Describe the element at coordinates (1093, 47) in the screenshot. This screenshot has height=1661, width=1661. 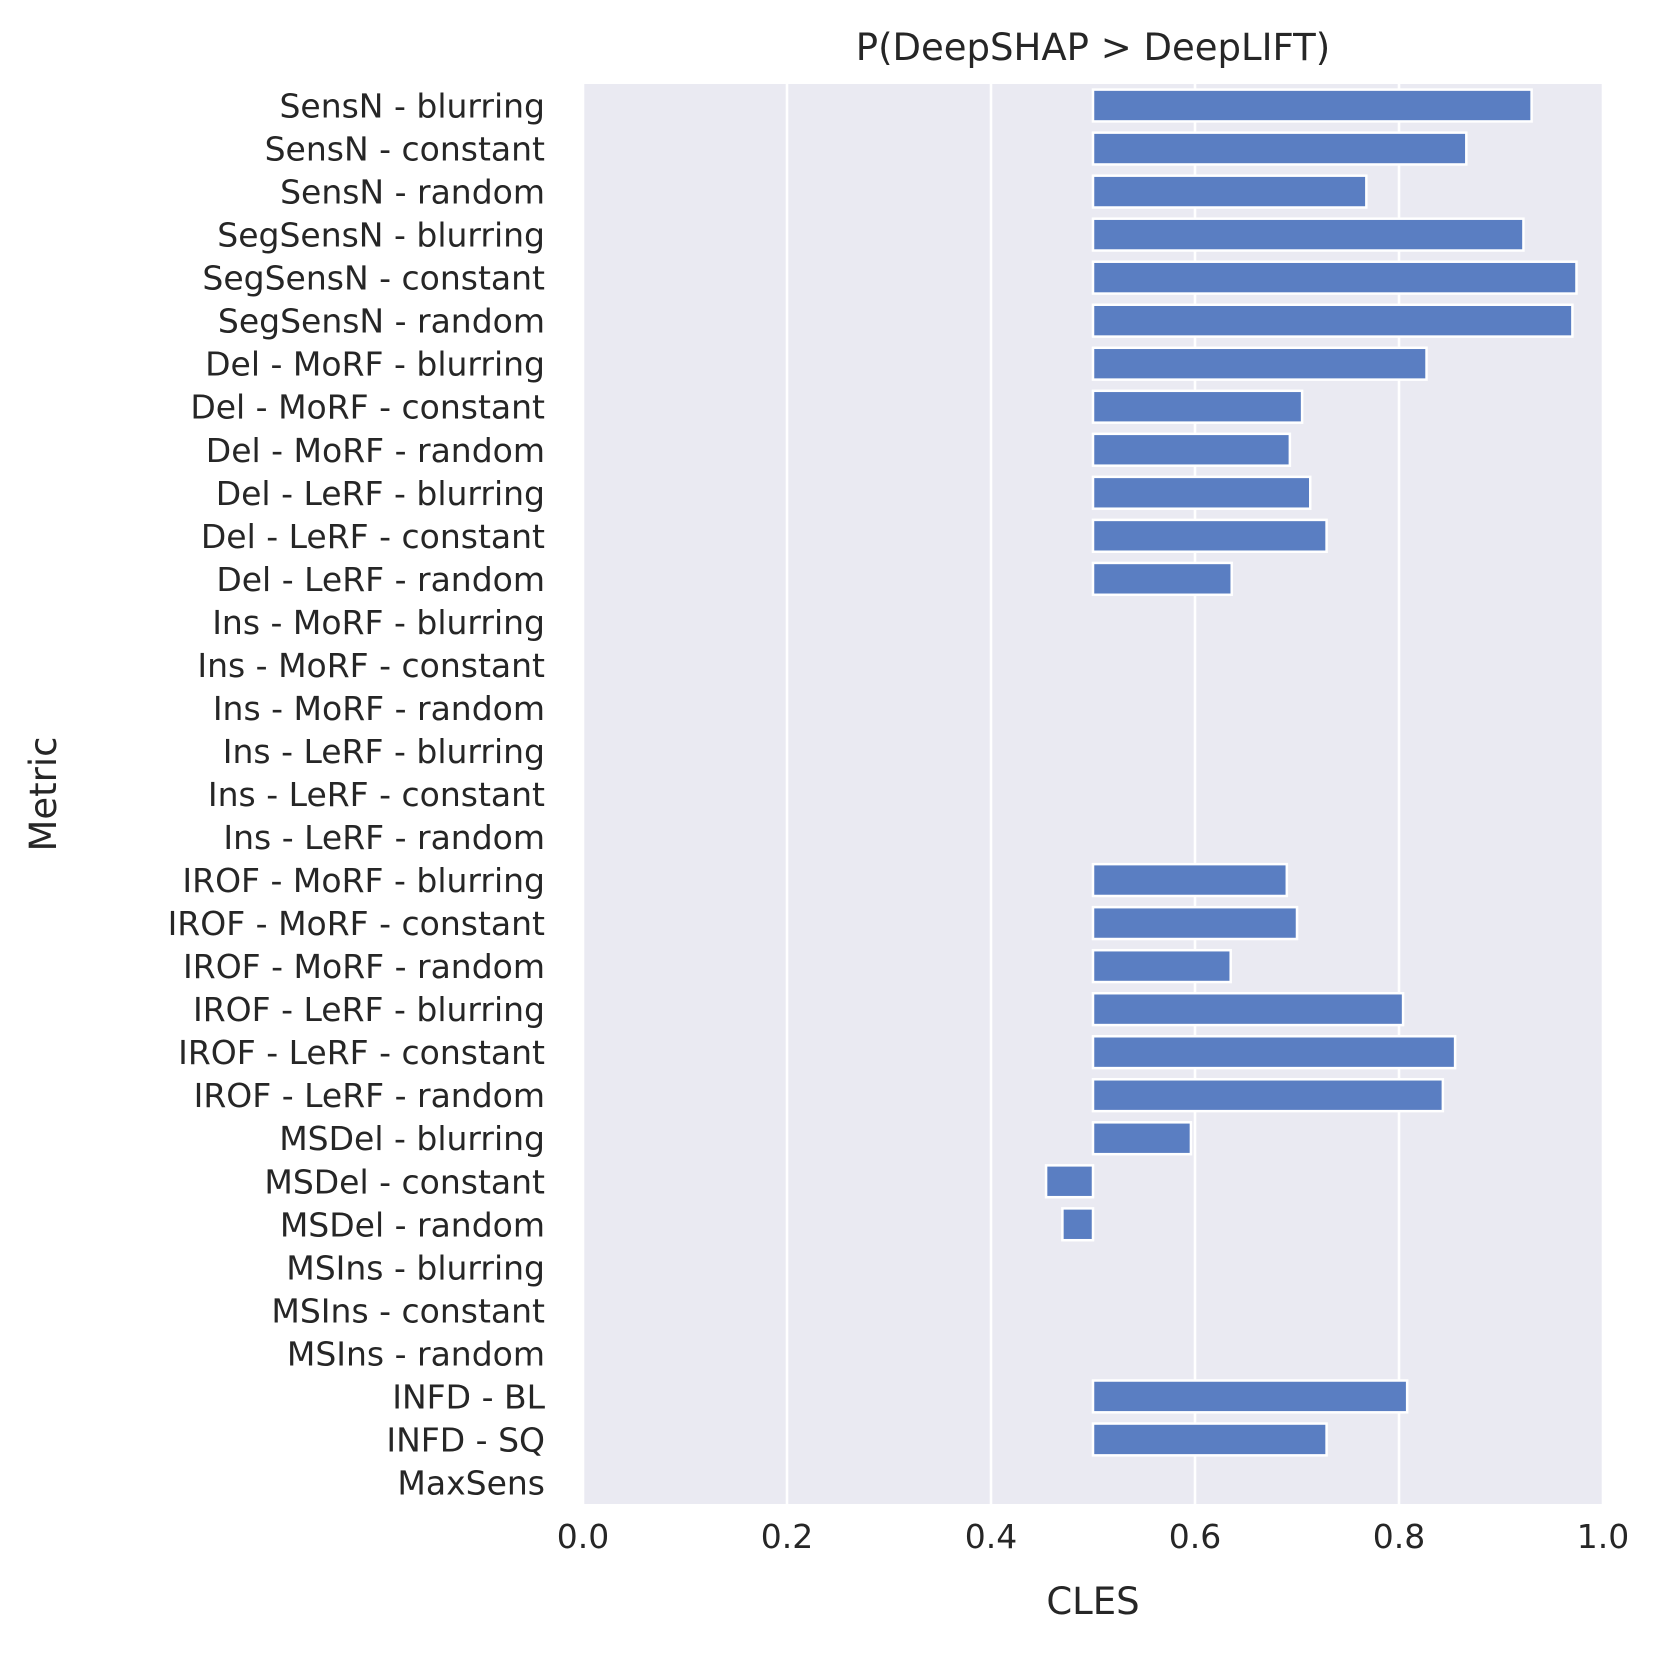
I see `chart-title: P(DeepSHAP > DeepLIFT)` at that location.